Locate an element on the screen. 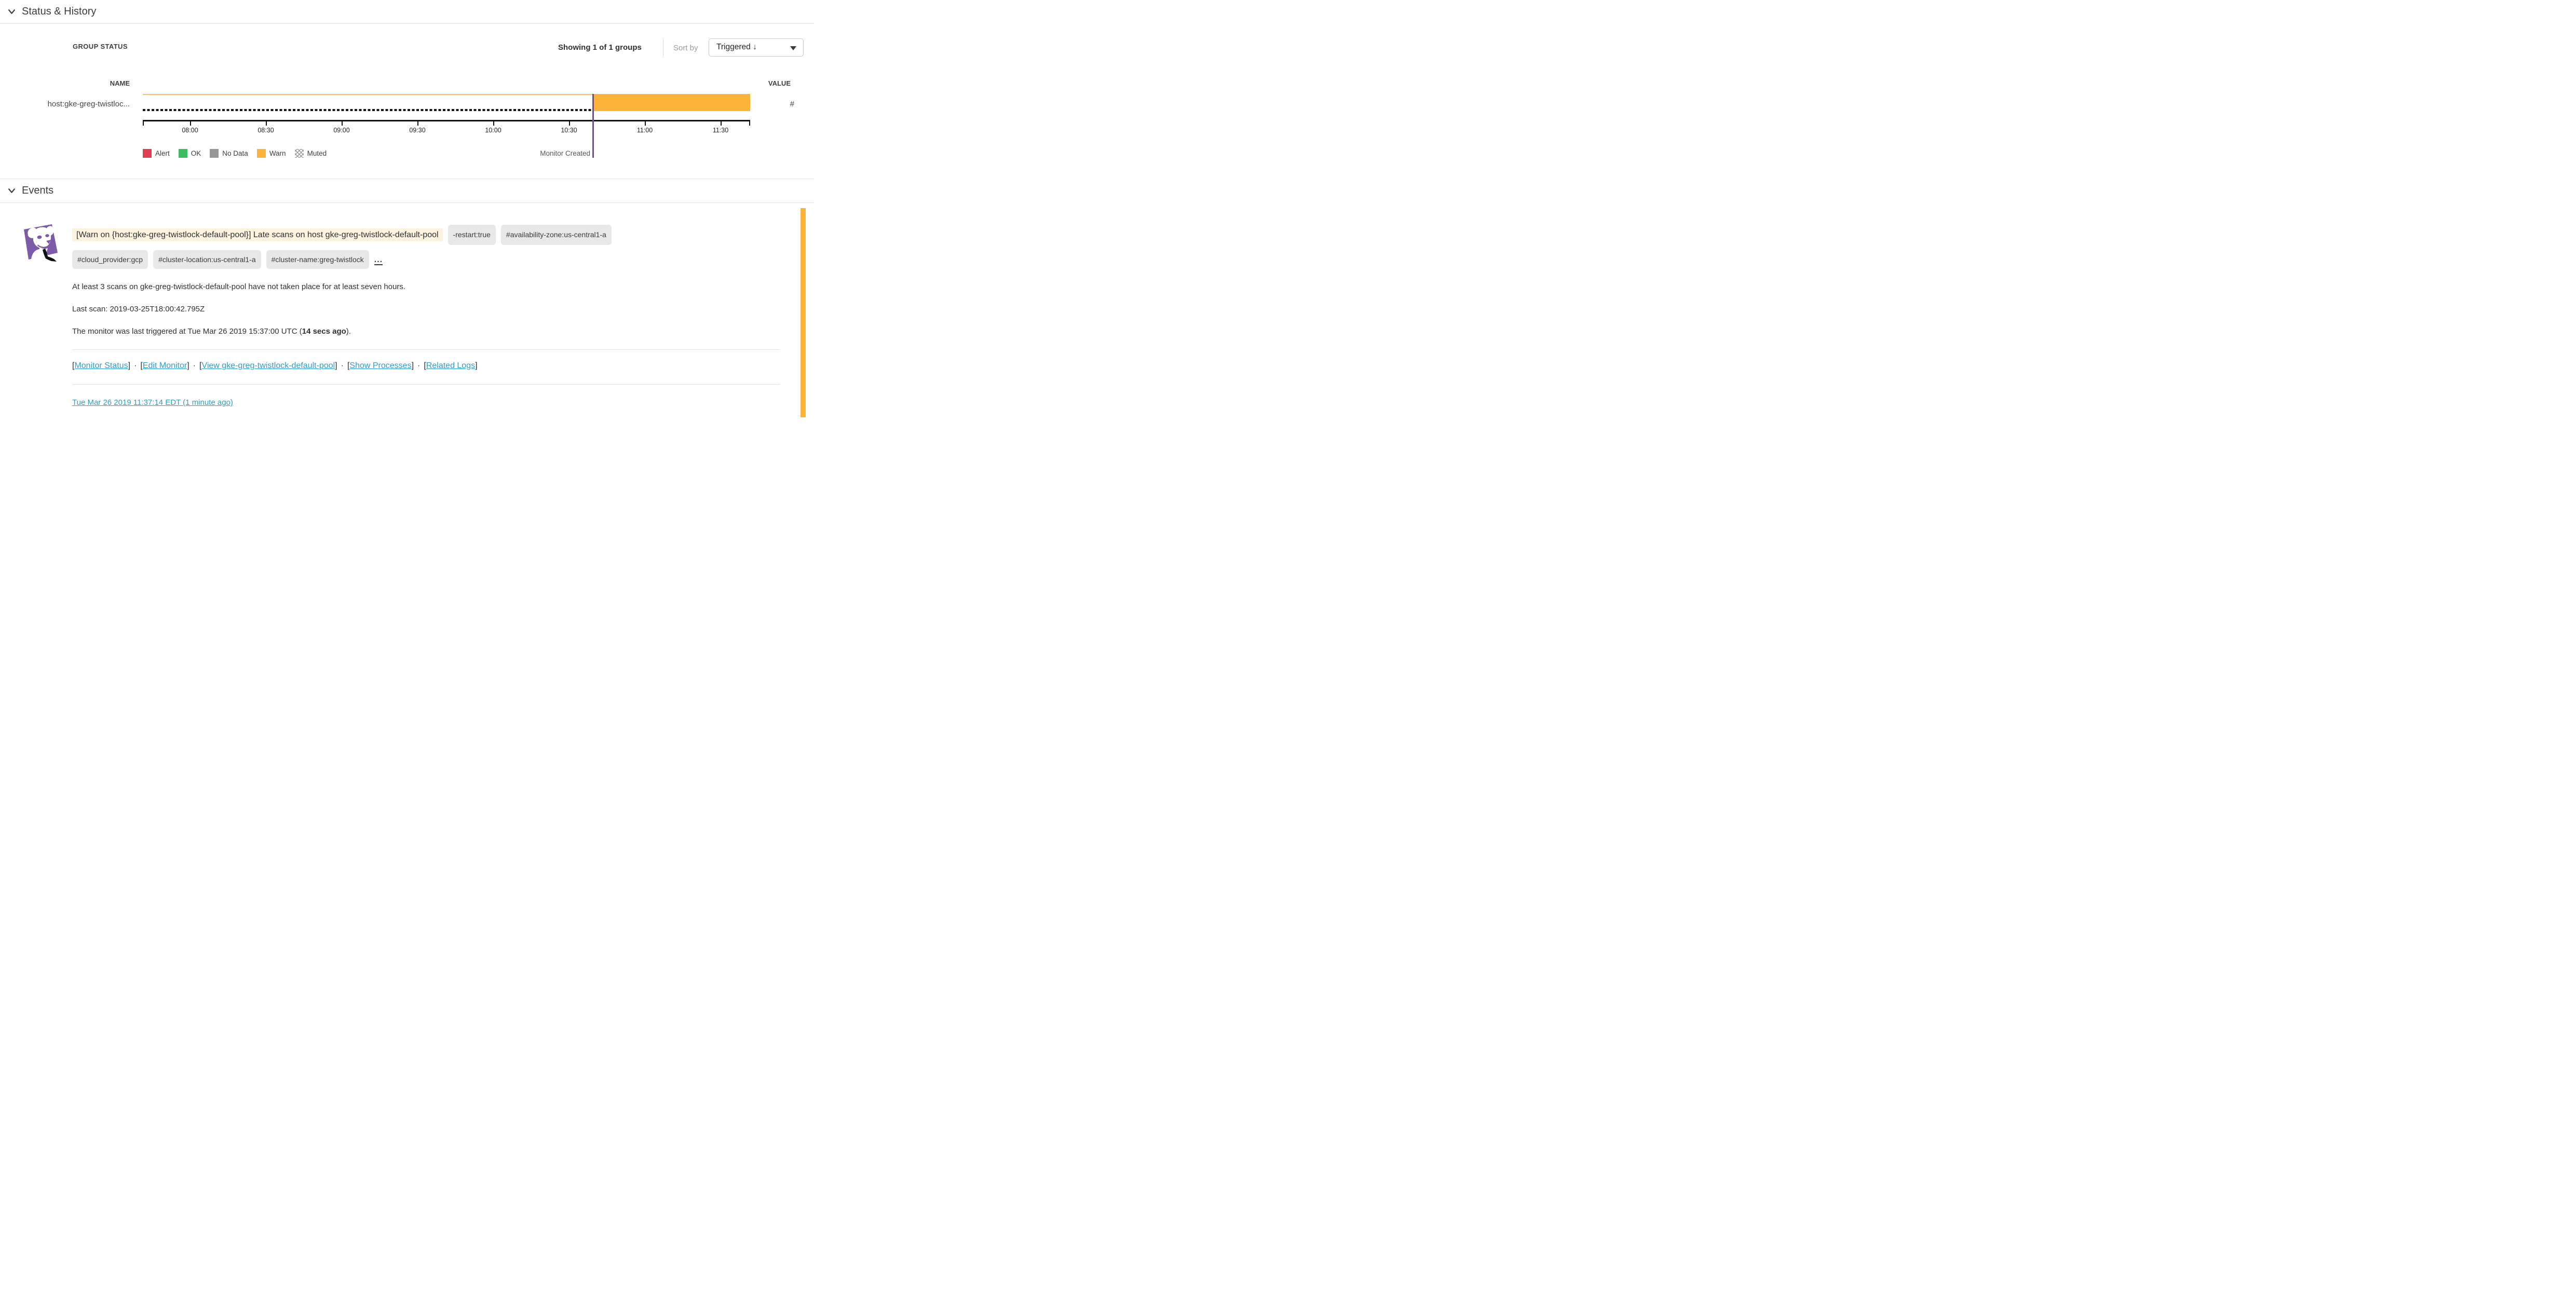 This screenshot has width=2576, height=1295. legend-label: OK is located at coordinates (196, 153).